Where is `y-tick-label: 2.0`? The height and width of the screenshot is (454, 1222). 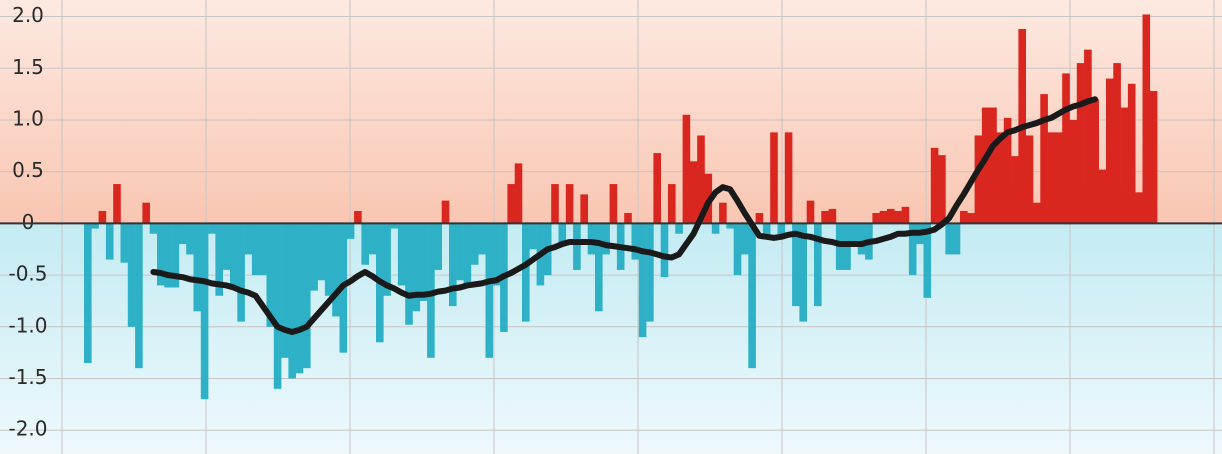
y-tick-label: 2.0 is located at coordinates (28, 15).